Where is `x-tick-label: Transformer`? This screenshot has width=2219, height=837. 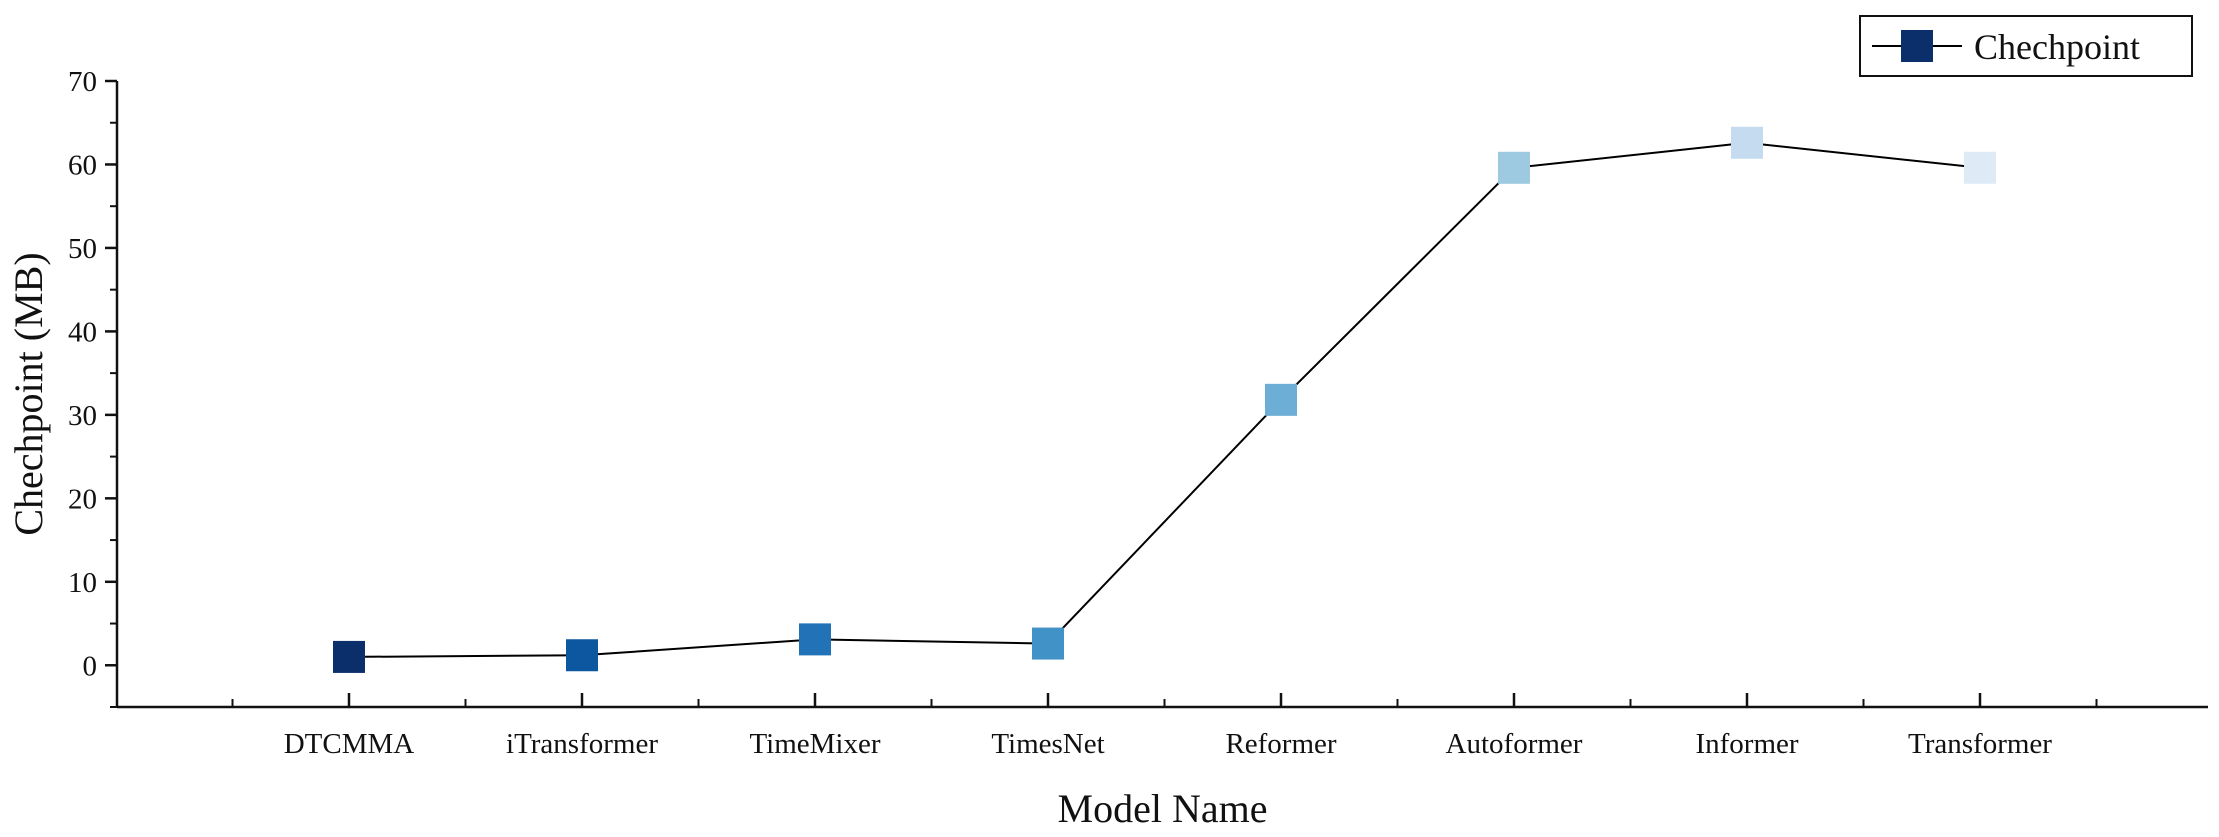 x-tick-label: Transformer is located at coordinates (1980, 744).